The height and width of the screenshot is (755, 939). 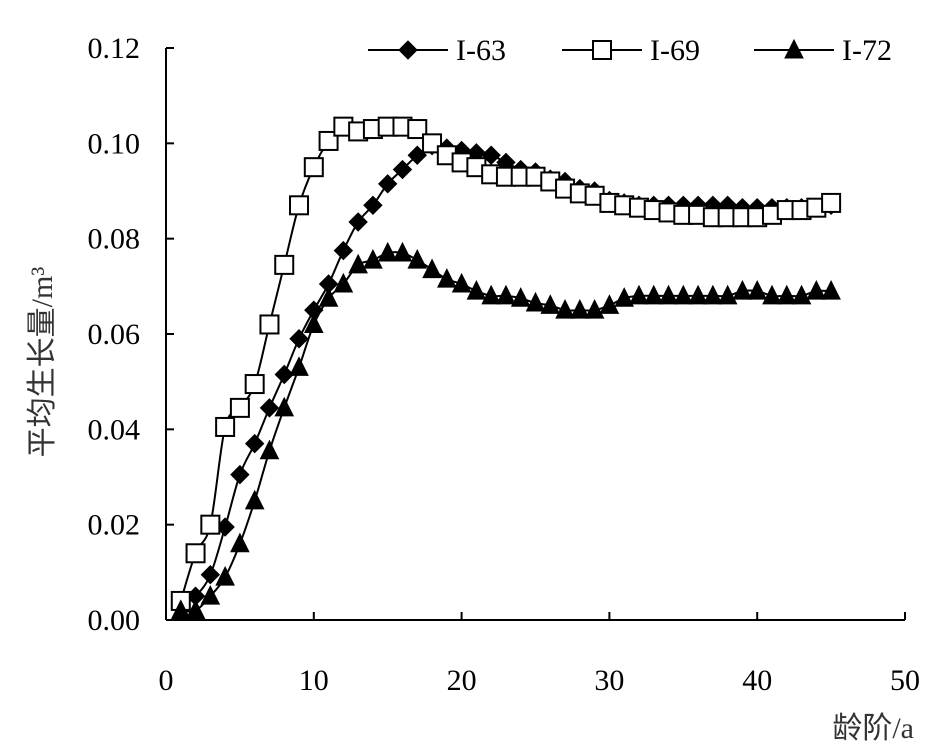 What do you see at coordinates (114, 239) in the screenshot?
I see `y-tick-label: 0.08` at bounding box center [114, 239].